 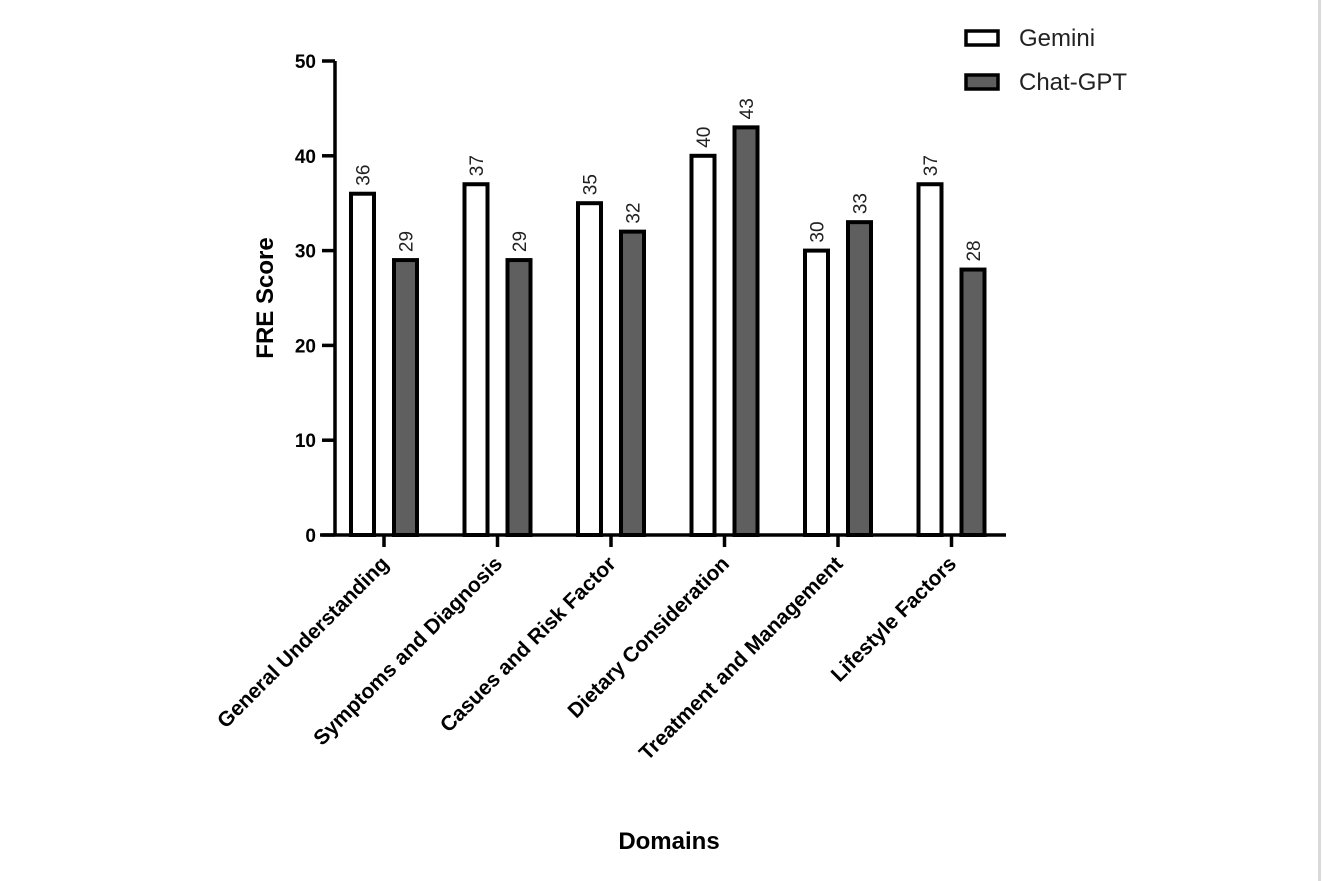 I want to click on value-labels-layer: 36 29 37 29 35 32 40 43 30 33 37 28, so click(x=670, y=179).